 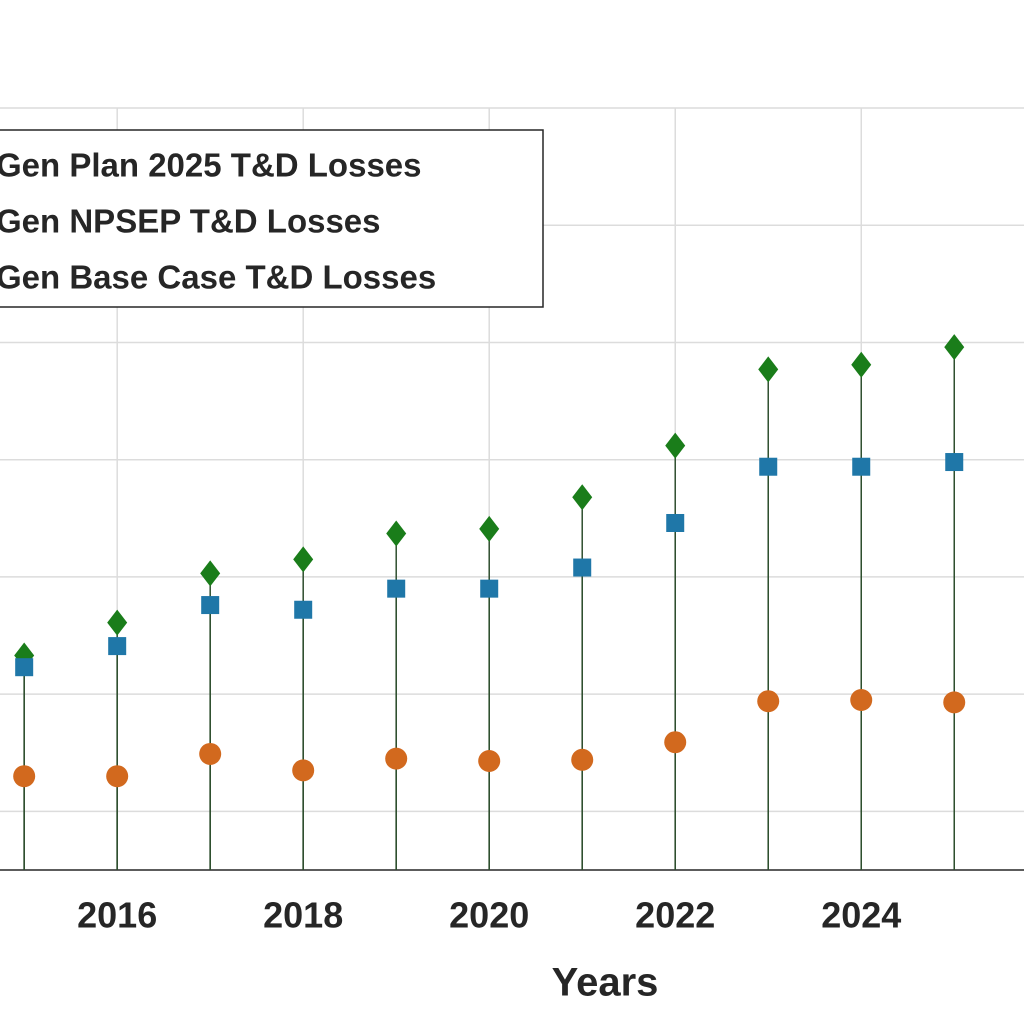 I want to click on x-tick-label: 2020, so click(x=489, y=915).